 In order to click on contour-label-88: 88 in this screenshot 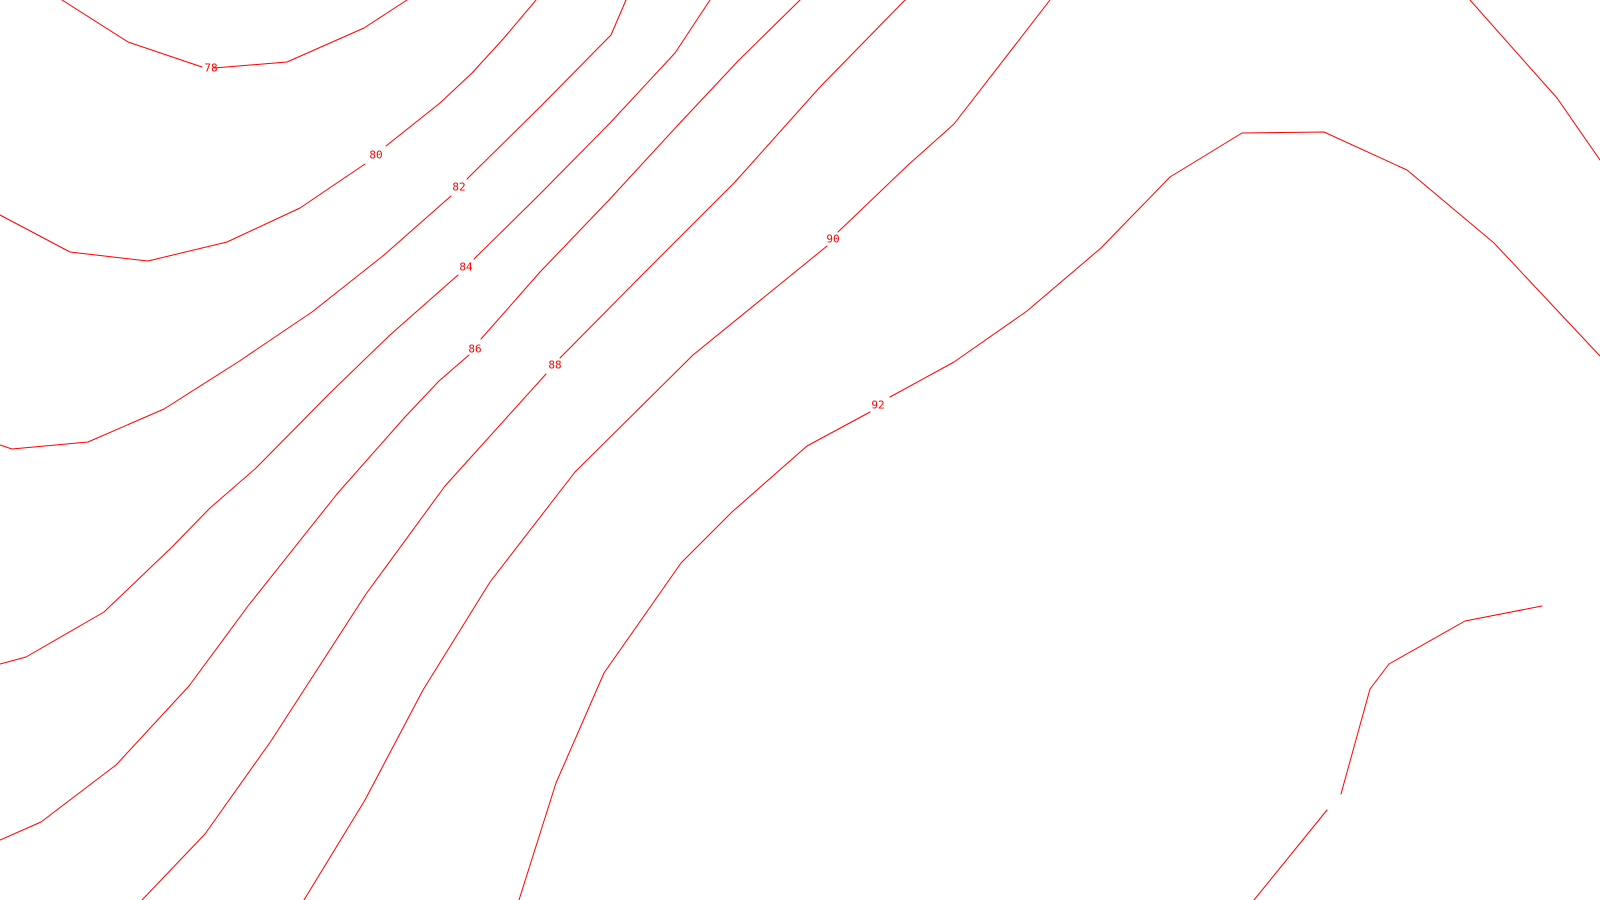, I will do `click(554, 365)`.